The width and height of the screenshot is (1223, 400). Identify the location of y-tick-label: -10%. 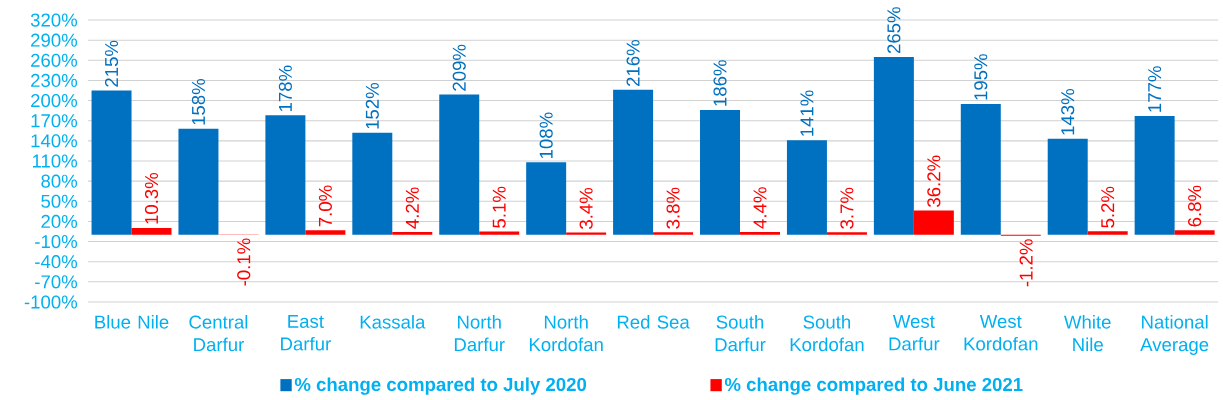
(56, 242).